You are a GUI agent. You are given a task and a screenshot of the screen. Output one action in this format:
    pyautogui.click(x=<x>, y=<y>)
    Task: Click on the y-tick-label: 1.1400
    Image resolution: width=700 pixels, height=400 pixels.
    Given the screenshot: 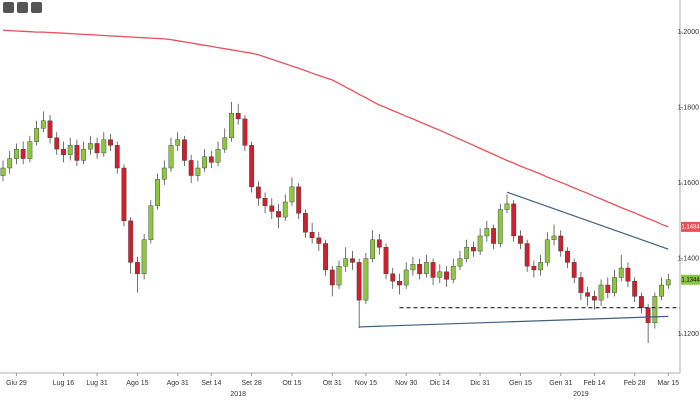 What is the action you would take?
    pyautogui.click(x=689, y=258)
    